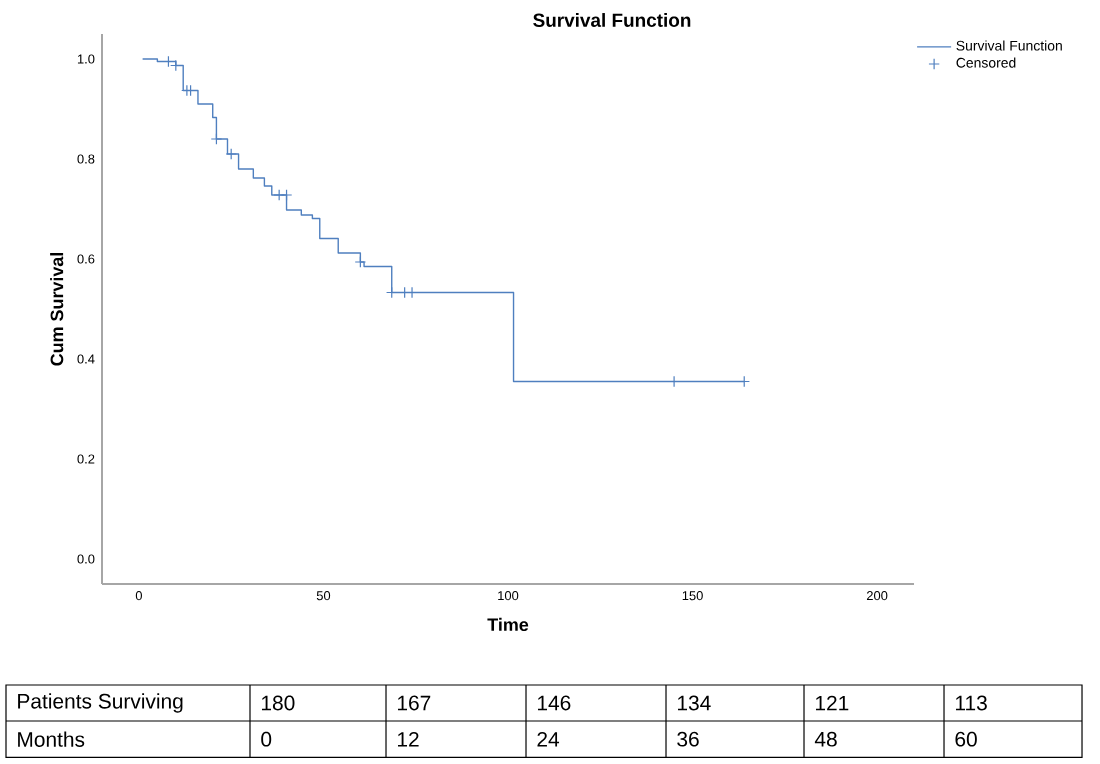 Image resolution: width=1100 pixels, height=764 pixels. What do you see at coordinates (612, 20) in the screenshot?
I see `chart-title: Survival Function` at bounding box center [612, 20].